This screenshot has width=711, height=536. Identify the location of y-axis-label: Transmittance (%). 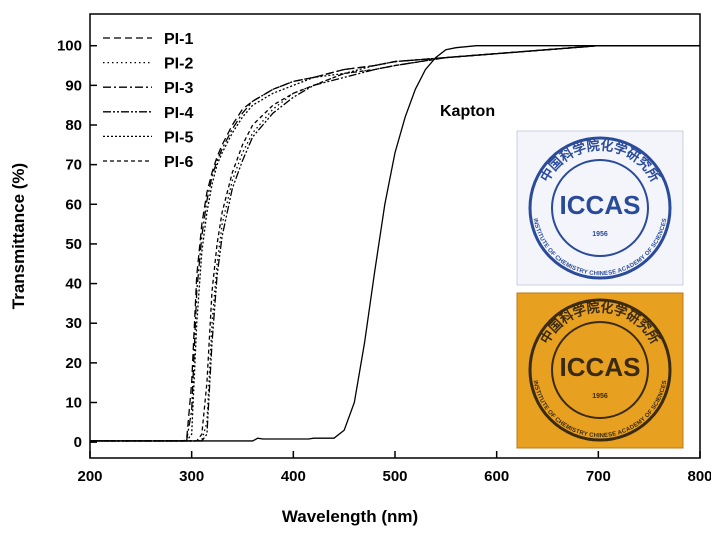
(18, 236).